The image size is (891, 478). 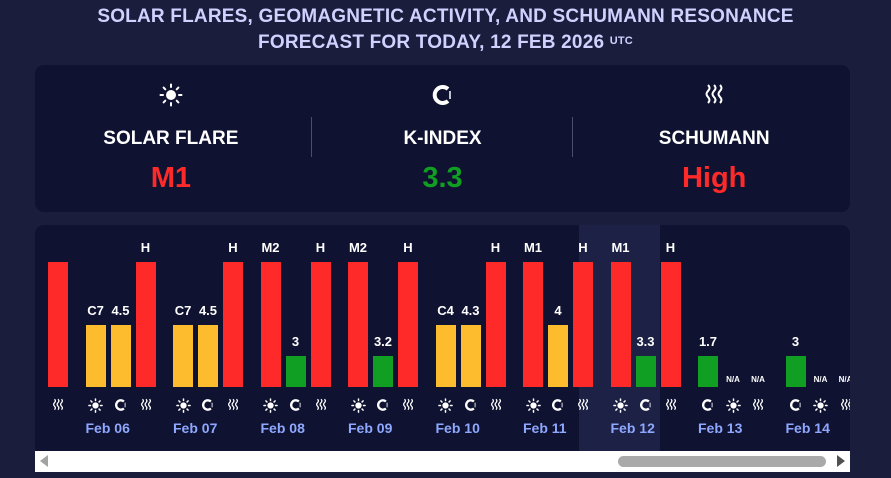 What do you see at coordinates (431, 42) in the screenshot?
I see `title-line-2-text: FORECAST FOR TODAY, 12 FEB 2026` at bounding box center [431, 42].